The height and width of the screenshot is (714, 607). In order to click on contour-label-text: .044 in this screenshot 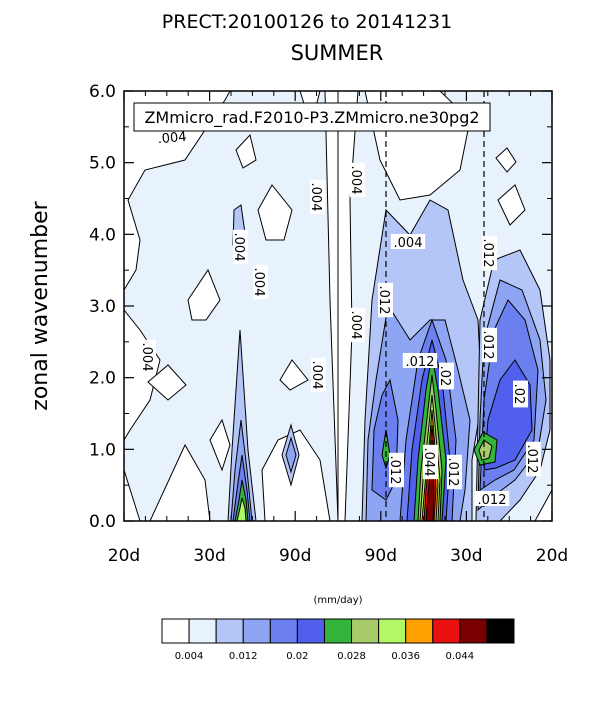, I will do `click(428, 462)`.